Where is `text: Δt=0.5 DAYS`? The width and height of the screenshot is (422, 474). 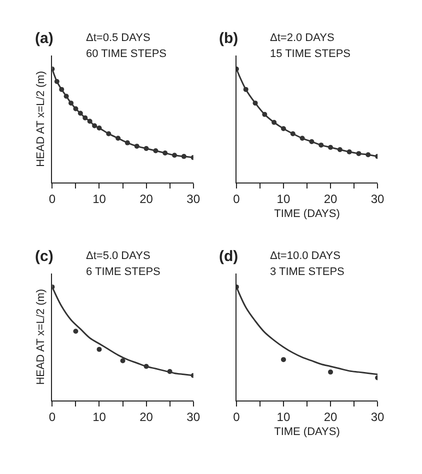 text: Δt=0.5 DAYS is located at coordinates (118, 38).